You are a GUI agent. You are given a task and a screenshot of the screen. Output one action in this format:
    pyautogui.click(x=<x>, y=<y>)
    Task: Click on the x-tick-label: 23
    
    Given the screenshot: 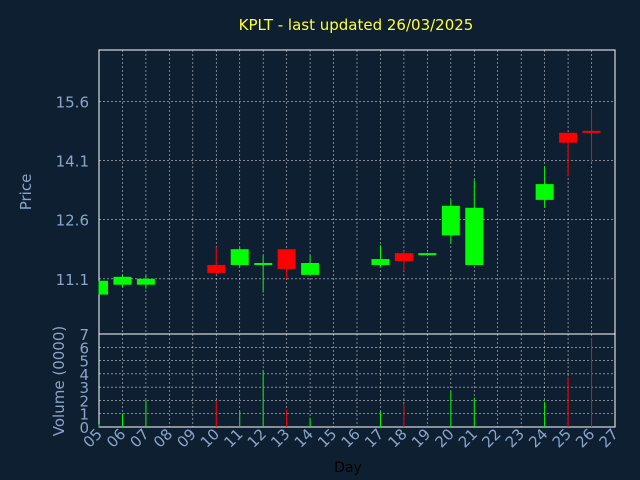 What is the action you would take?
    pyautogui.click(x=515, y=438)
    